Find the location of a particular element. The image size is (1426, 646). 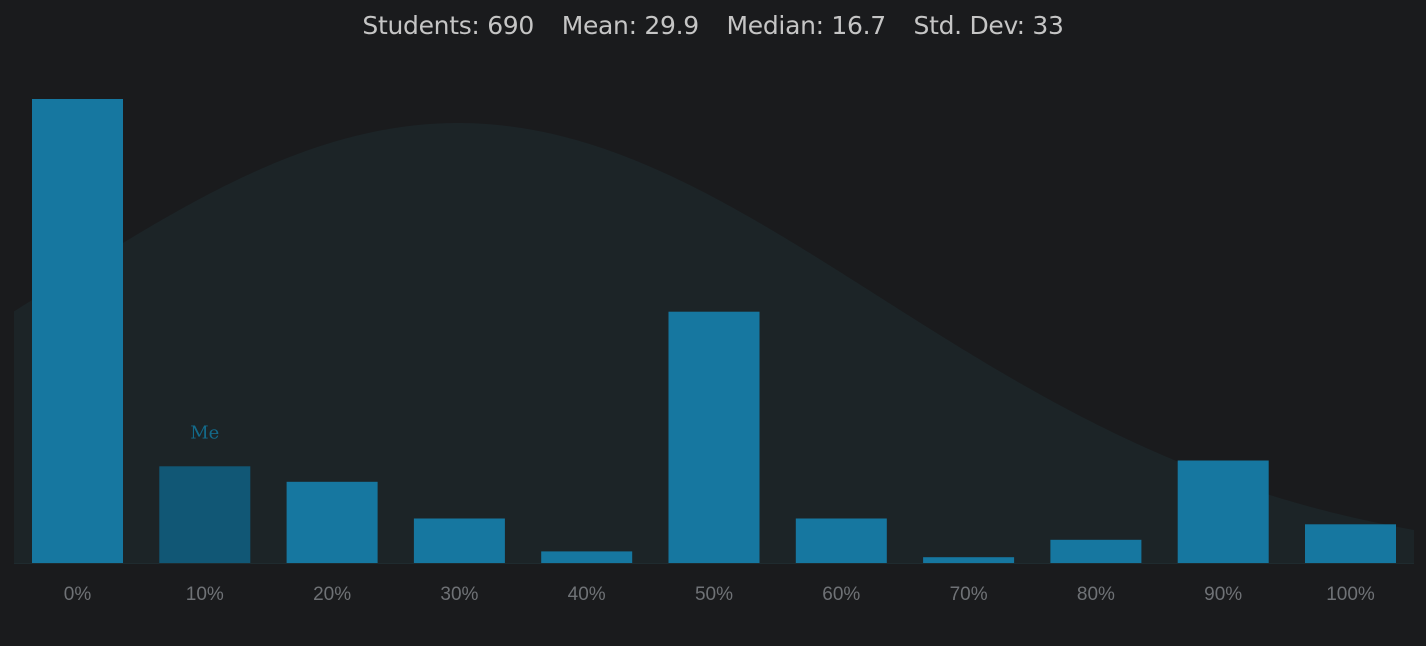

x-tick-label: 50% is located at coordinates (714, 594).